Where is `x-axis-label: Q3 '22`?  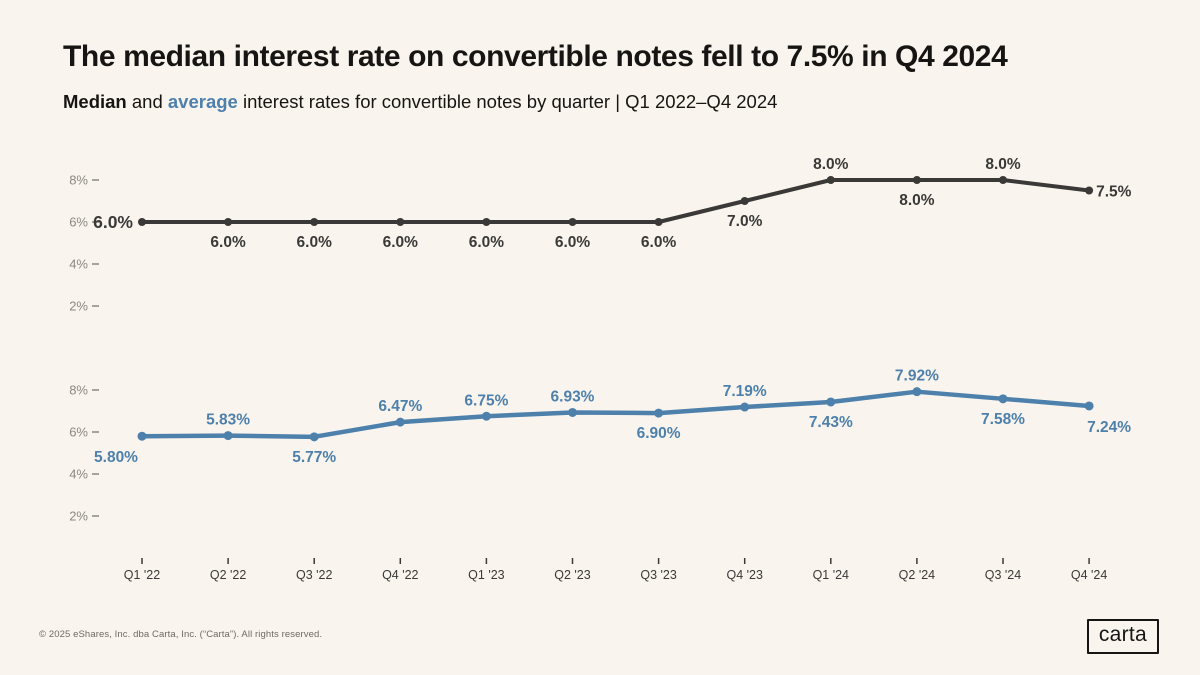 x-axis-label: Q3 '22 is located at coordinates (314, 575).